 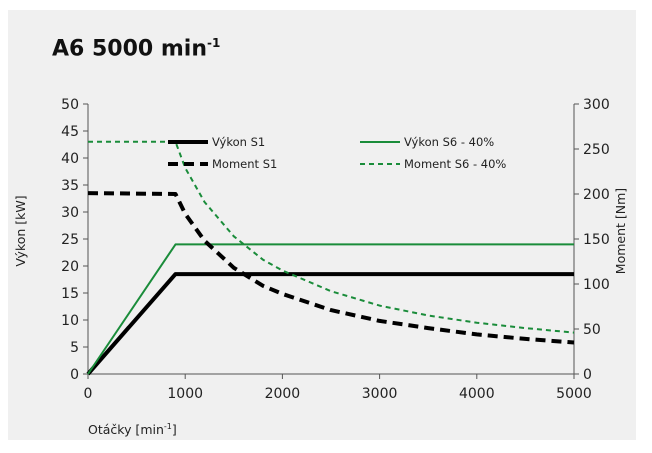 I want to click on y-left-tick-label: 25, so click(x=70, y=240).